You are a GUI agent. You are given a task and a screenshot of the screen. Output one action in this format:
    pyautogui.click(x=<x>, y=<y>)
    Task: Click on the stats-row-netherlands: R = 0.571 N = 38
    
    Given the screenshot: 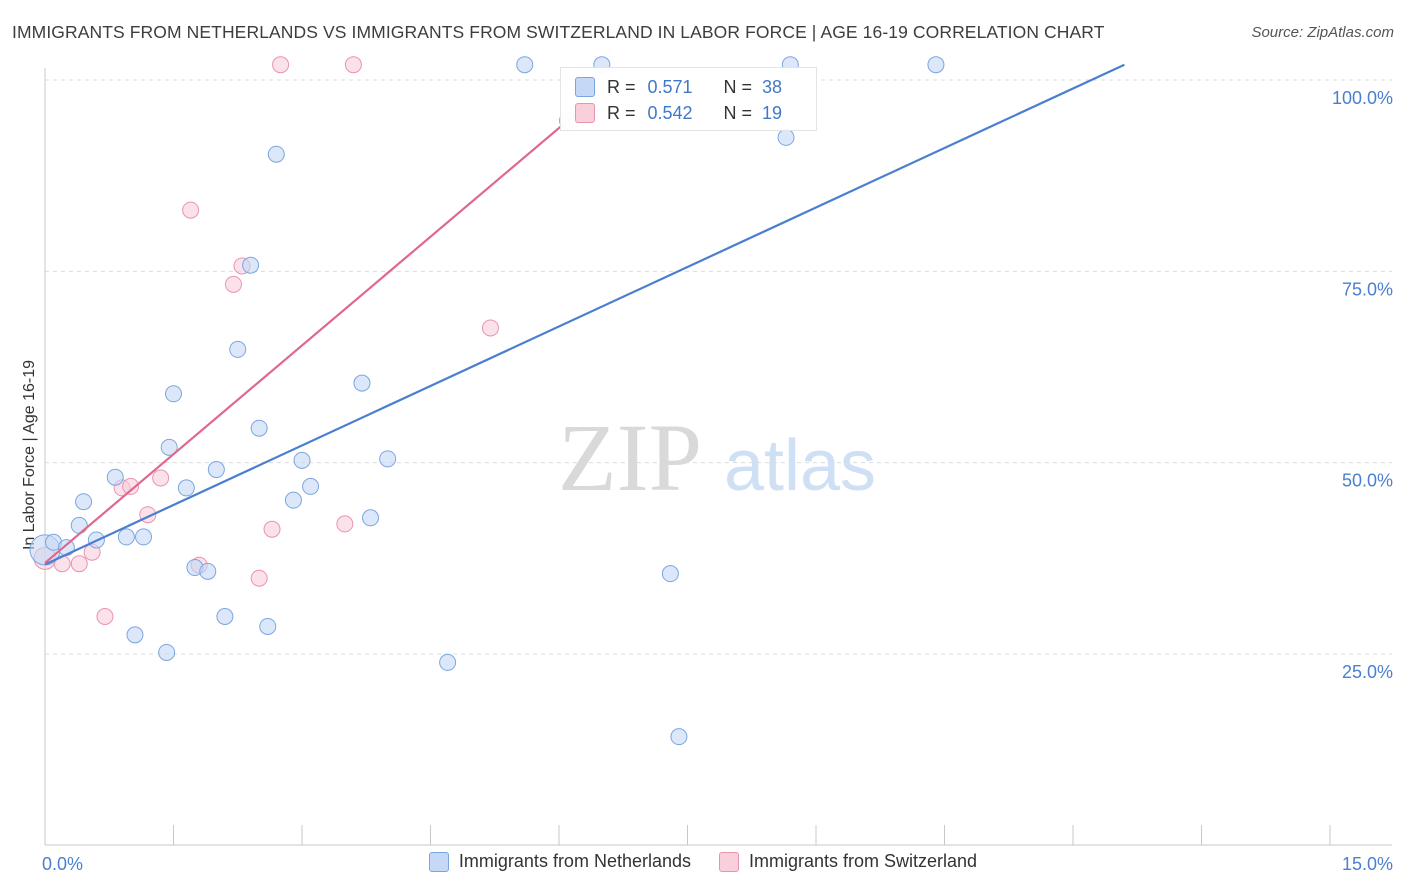 What is the action you would take?
    pyautogui.click(x=679, y=87)
    